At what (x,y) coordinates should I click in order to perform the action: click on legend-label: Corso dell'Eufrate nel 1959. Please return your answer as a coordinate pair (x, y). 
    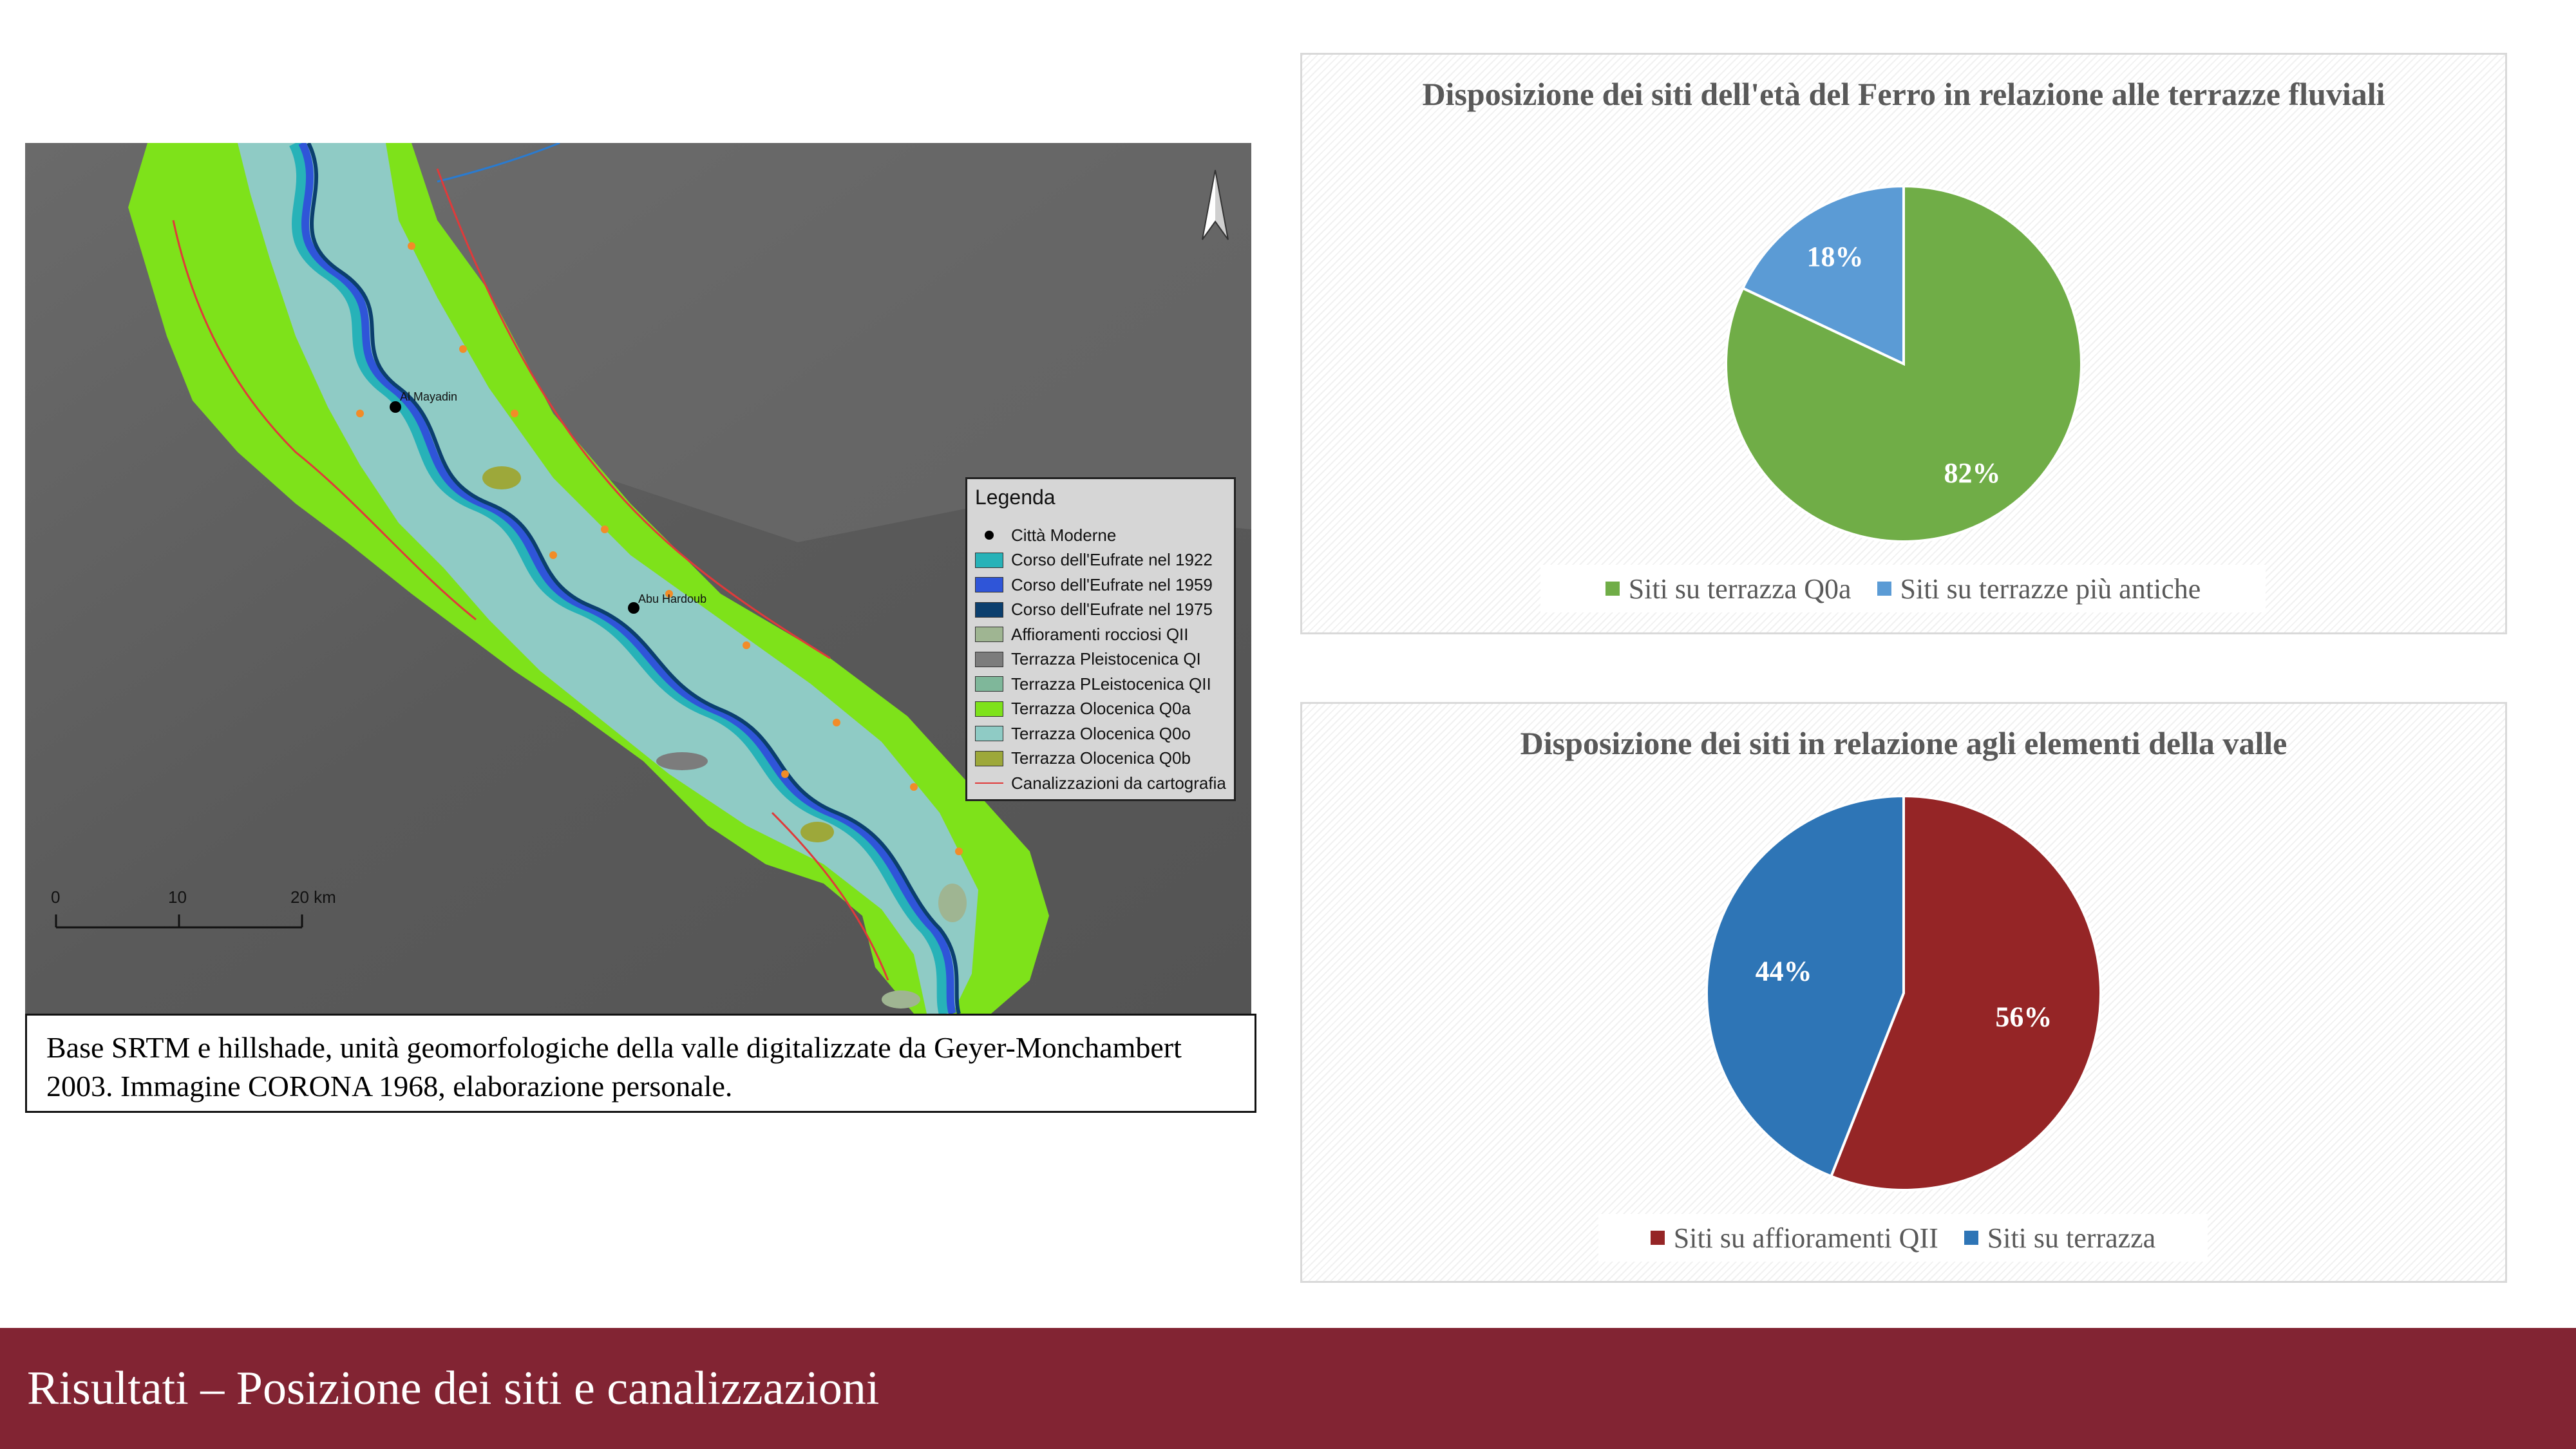
    Looking at the image, I should click on (1112, 584).